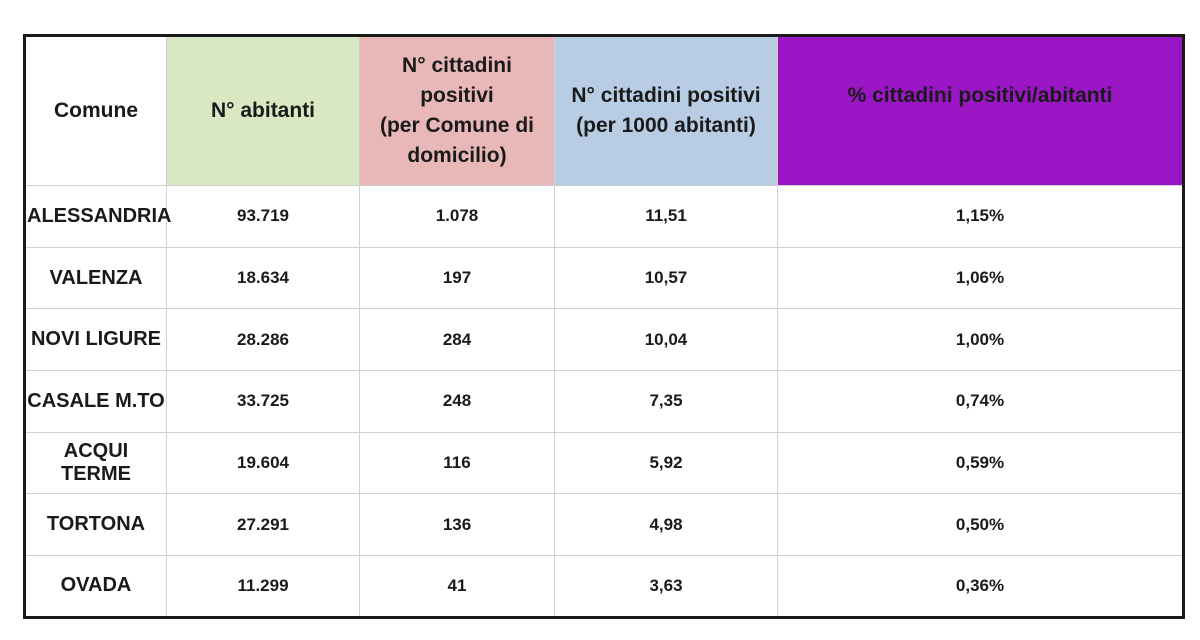 Image resolution: width=1200 pixels, height=640 pixels. I want to click on header-abitanti: N° abitanti, so click(263, 110).